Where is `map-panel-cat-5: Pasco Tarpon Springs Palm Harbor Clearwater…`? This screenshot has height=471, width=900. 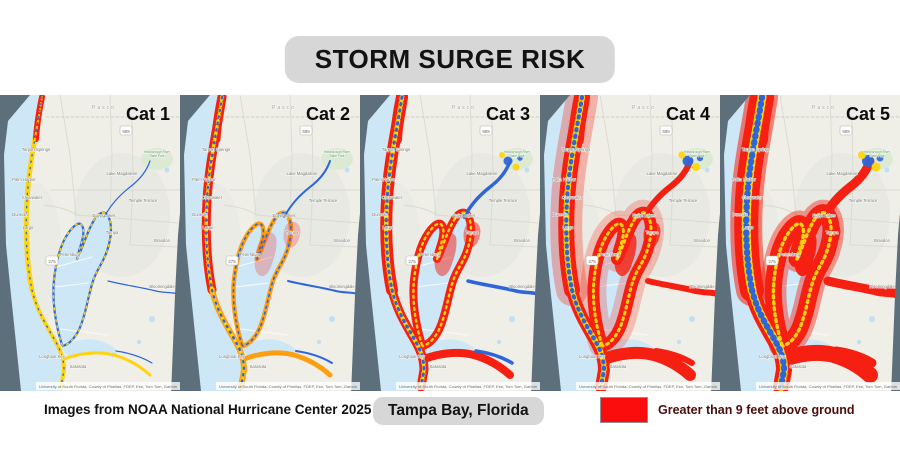
map-panel-cat-5: Pasco Tarpon Springs Palm Harbor Clearwater… is located at coordinates (810, 243).